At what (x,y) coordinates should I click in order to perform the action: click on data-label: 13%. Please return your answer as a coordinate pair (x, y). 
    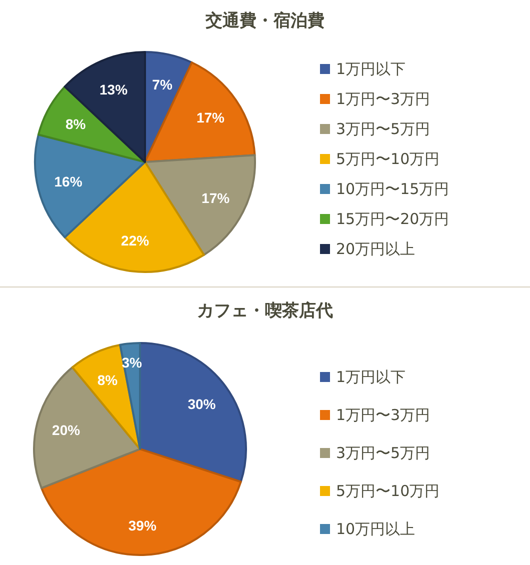
    Looking at the image, I should click on (114, 89).